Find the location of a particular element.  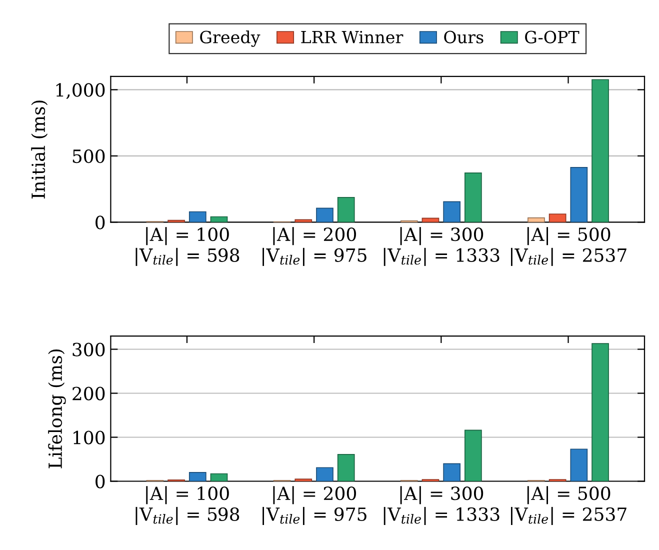

y-tick-label: 200 is located at coordinates (88, 393).